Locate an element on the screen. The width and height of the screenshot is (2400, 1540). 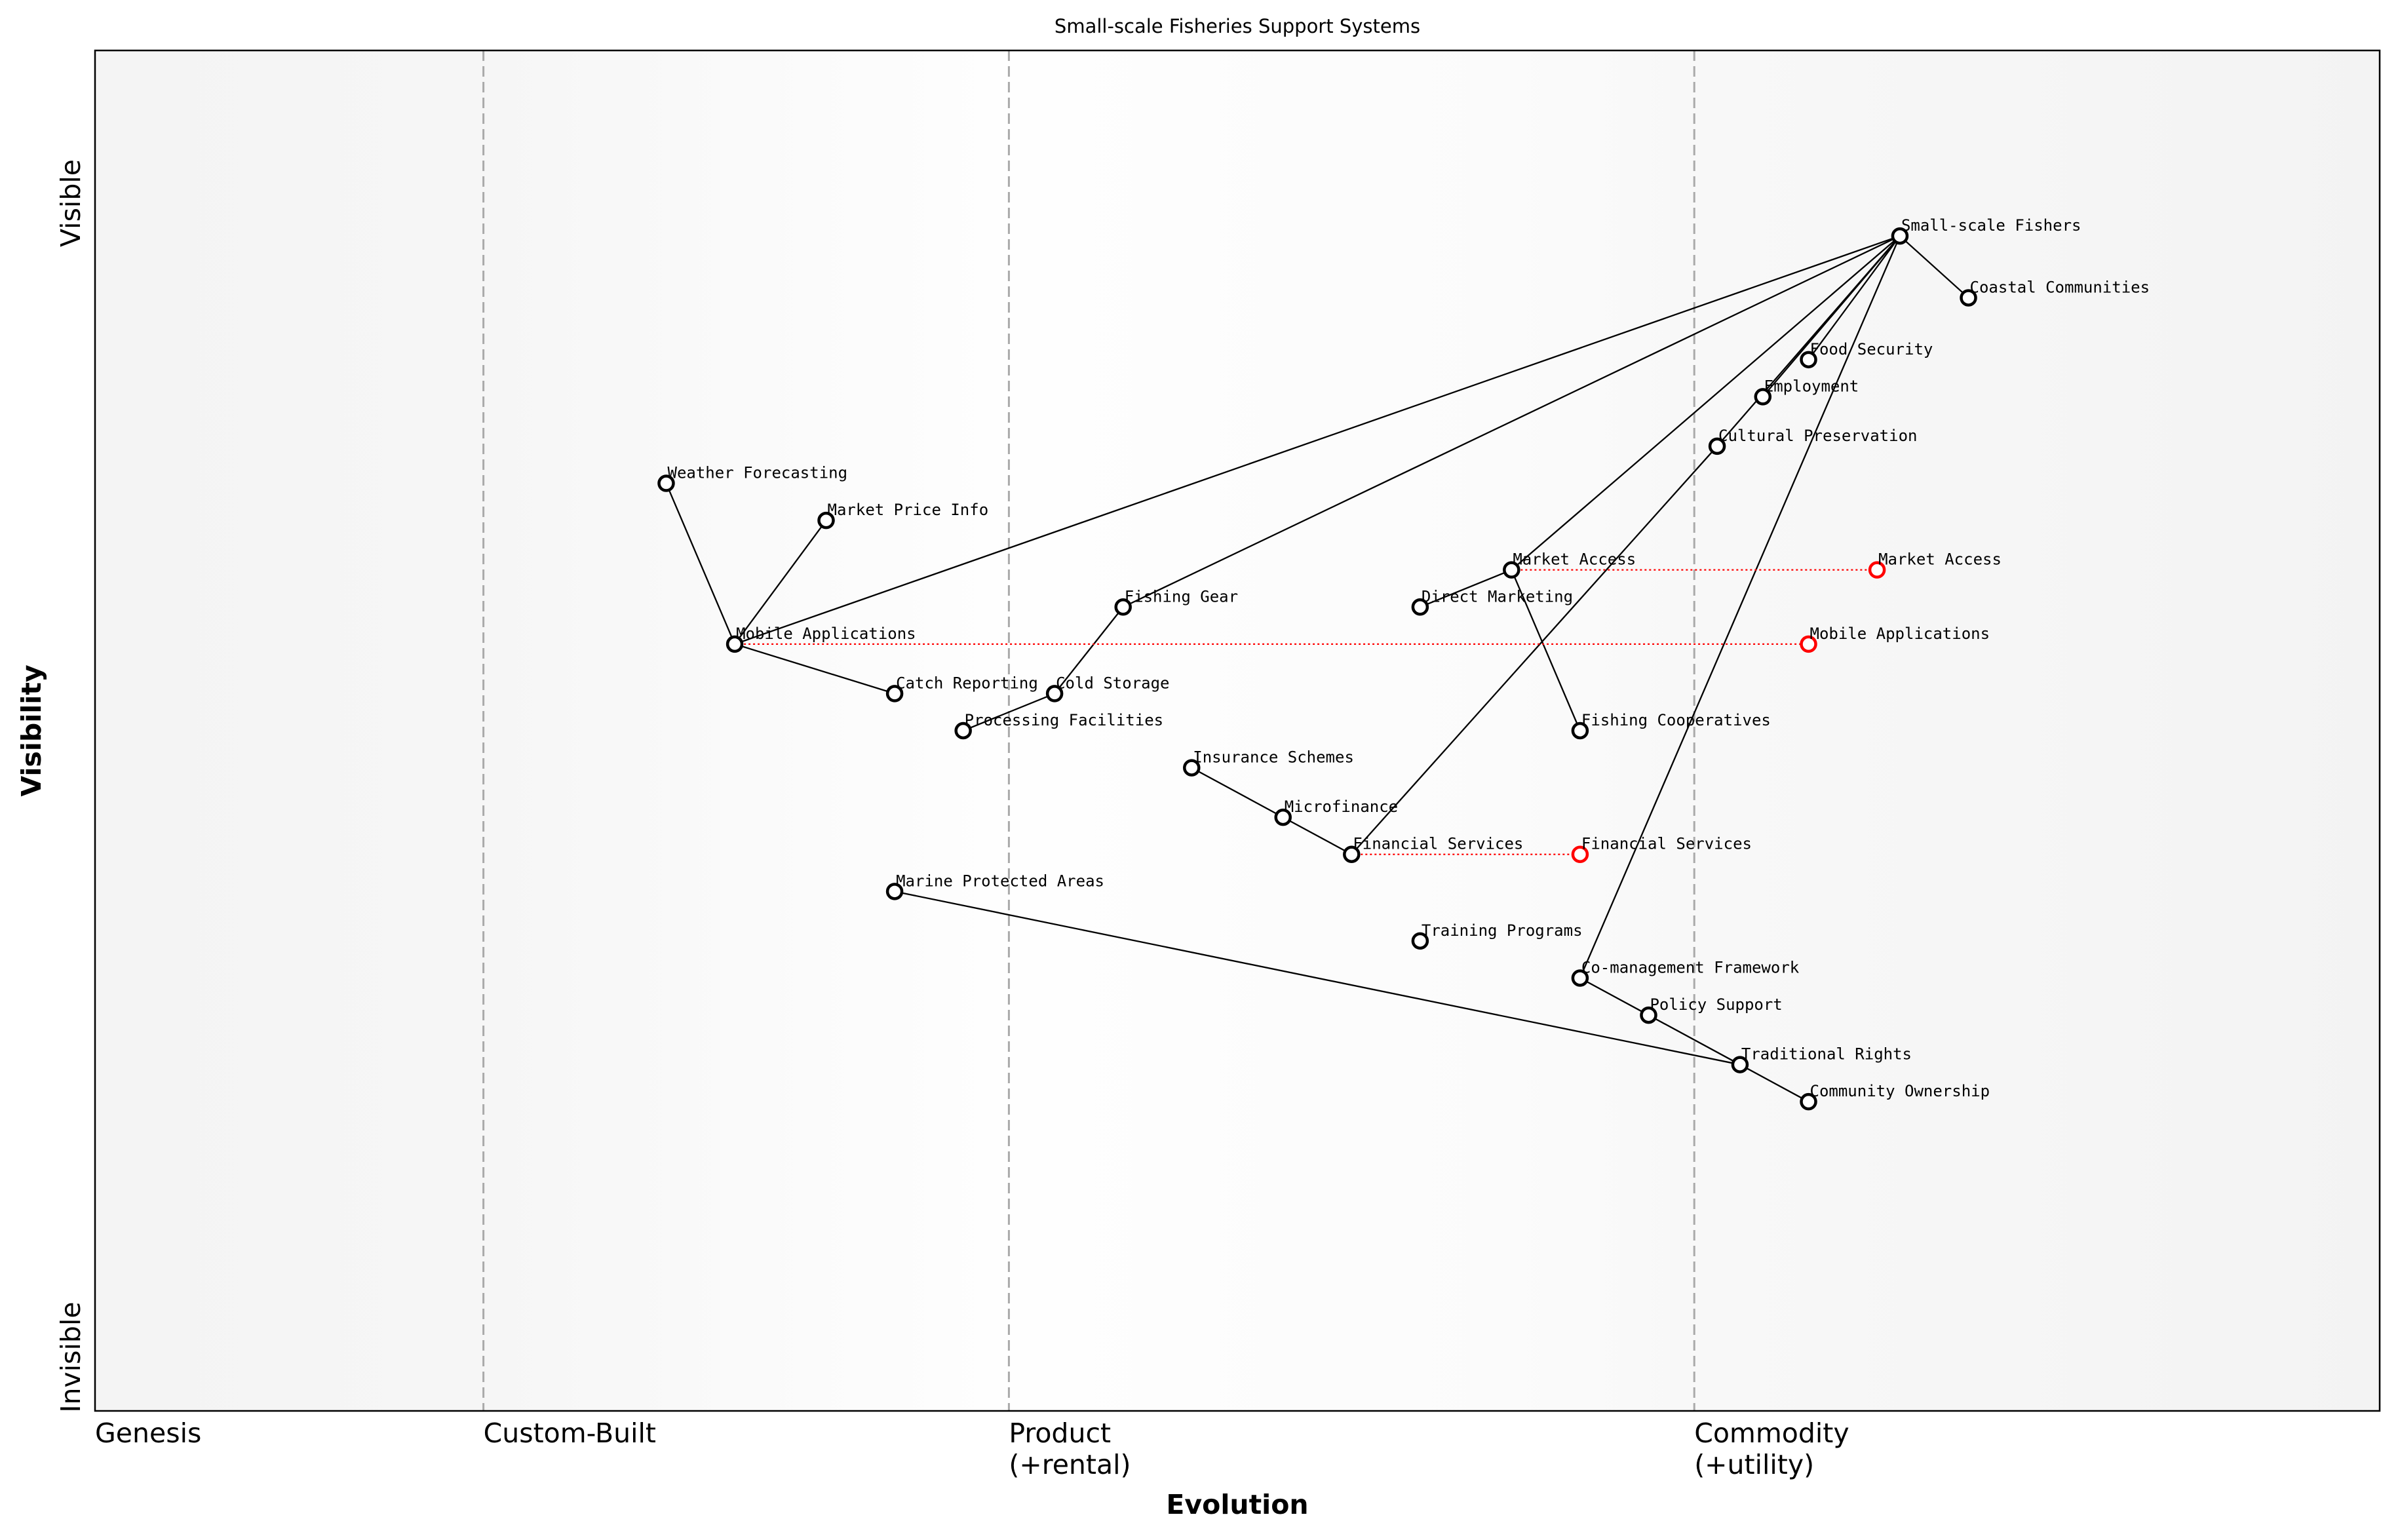
node-label-catch-reporting: Catch Reporting is located at coordinates (967, 683).